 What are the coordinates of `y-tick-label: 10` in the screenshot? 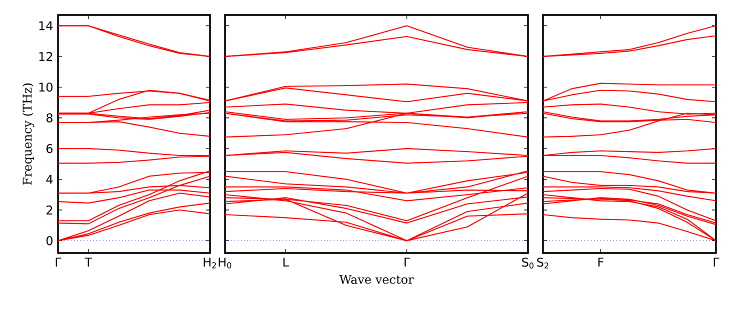 It's located at (45, 87).